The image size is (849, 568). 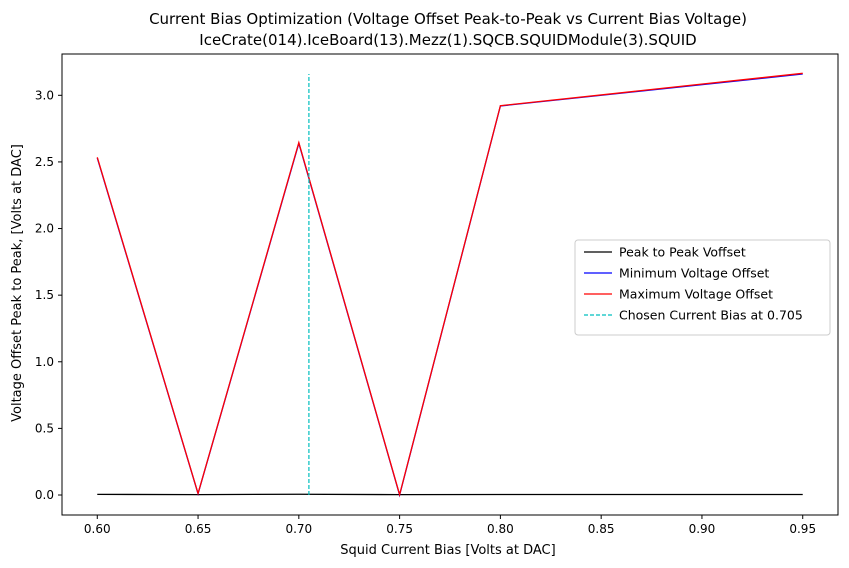 I want to click on y-tick-label: 0.5, so click(x=44, y=428).